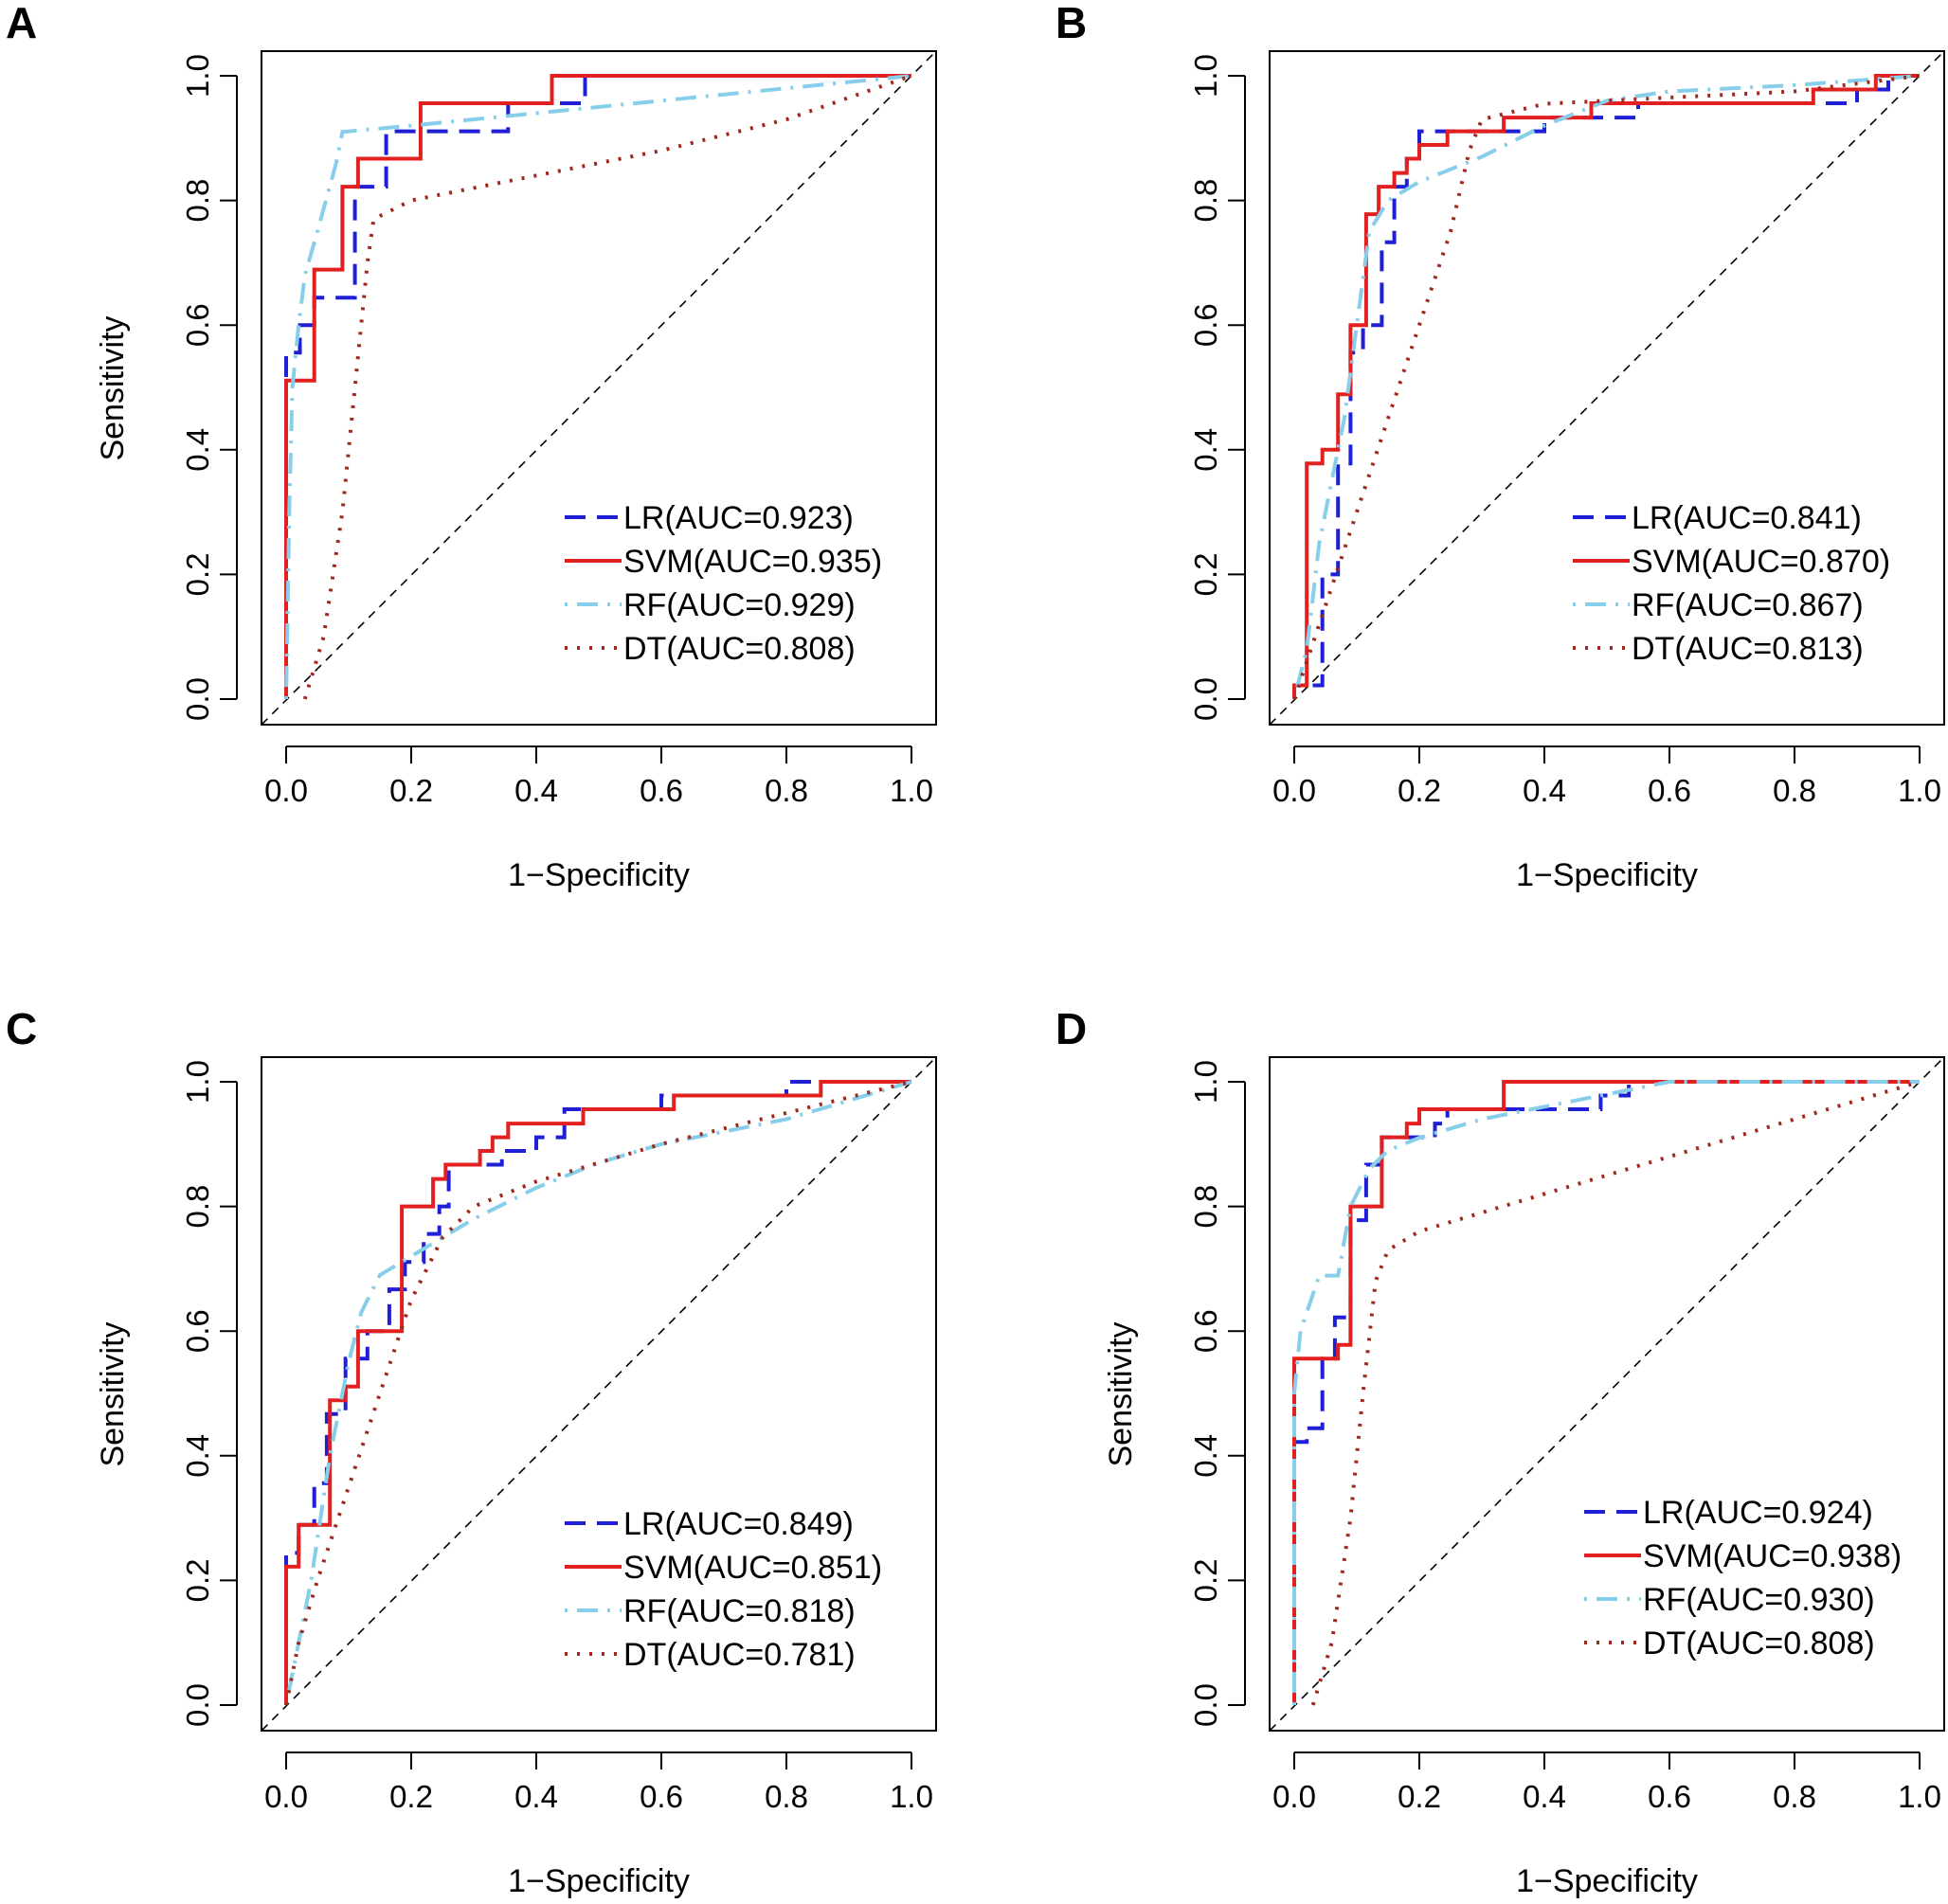 This screenshot has width=1948, height=1904. Describe the element at coordinates (738, 1524) in the screenshot. I see `legend-label-lr: LR(AUC=0.849)` at that location.